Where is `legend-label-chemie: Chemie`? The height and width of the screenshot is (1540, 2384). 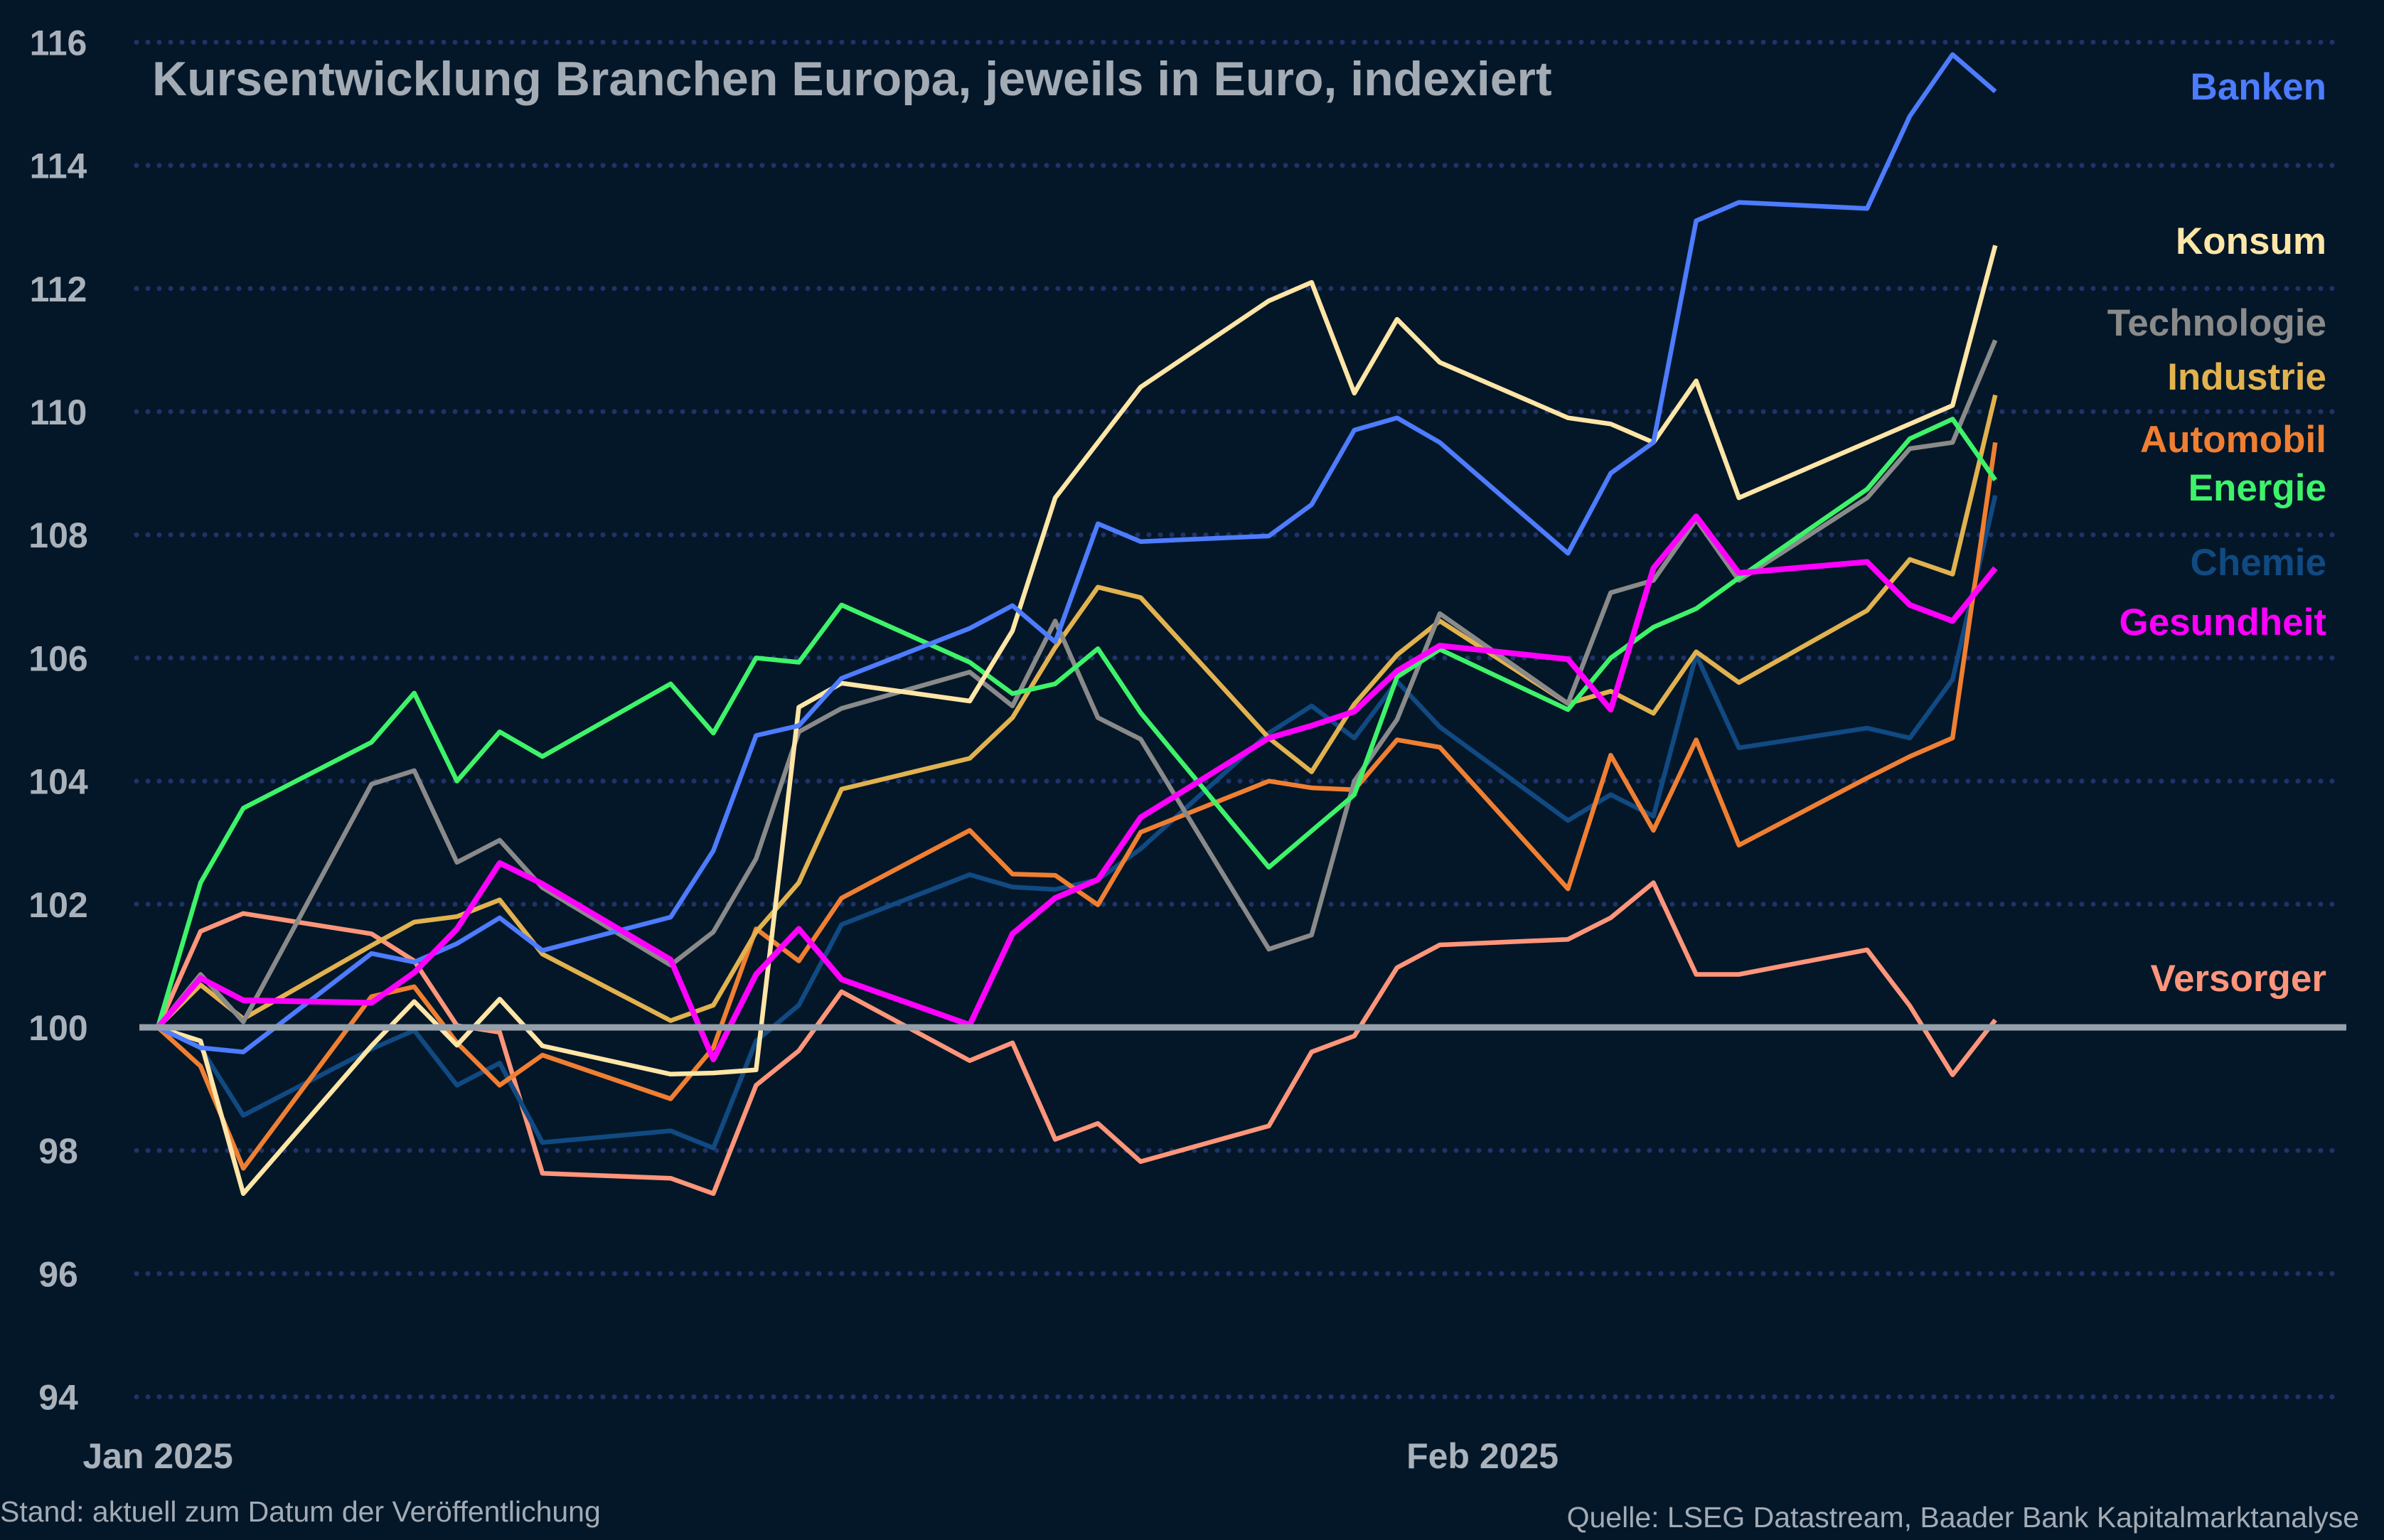 legend-label-chemie: Chemie is located at coordinates (2258, 563).